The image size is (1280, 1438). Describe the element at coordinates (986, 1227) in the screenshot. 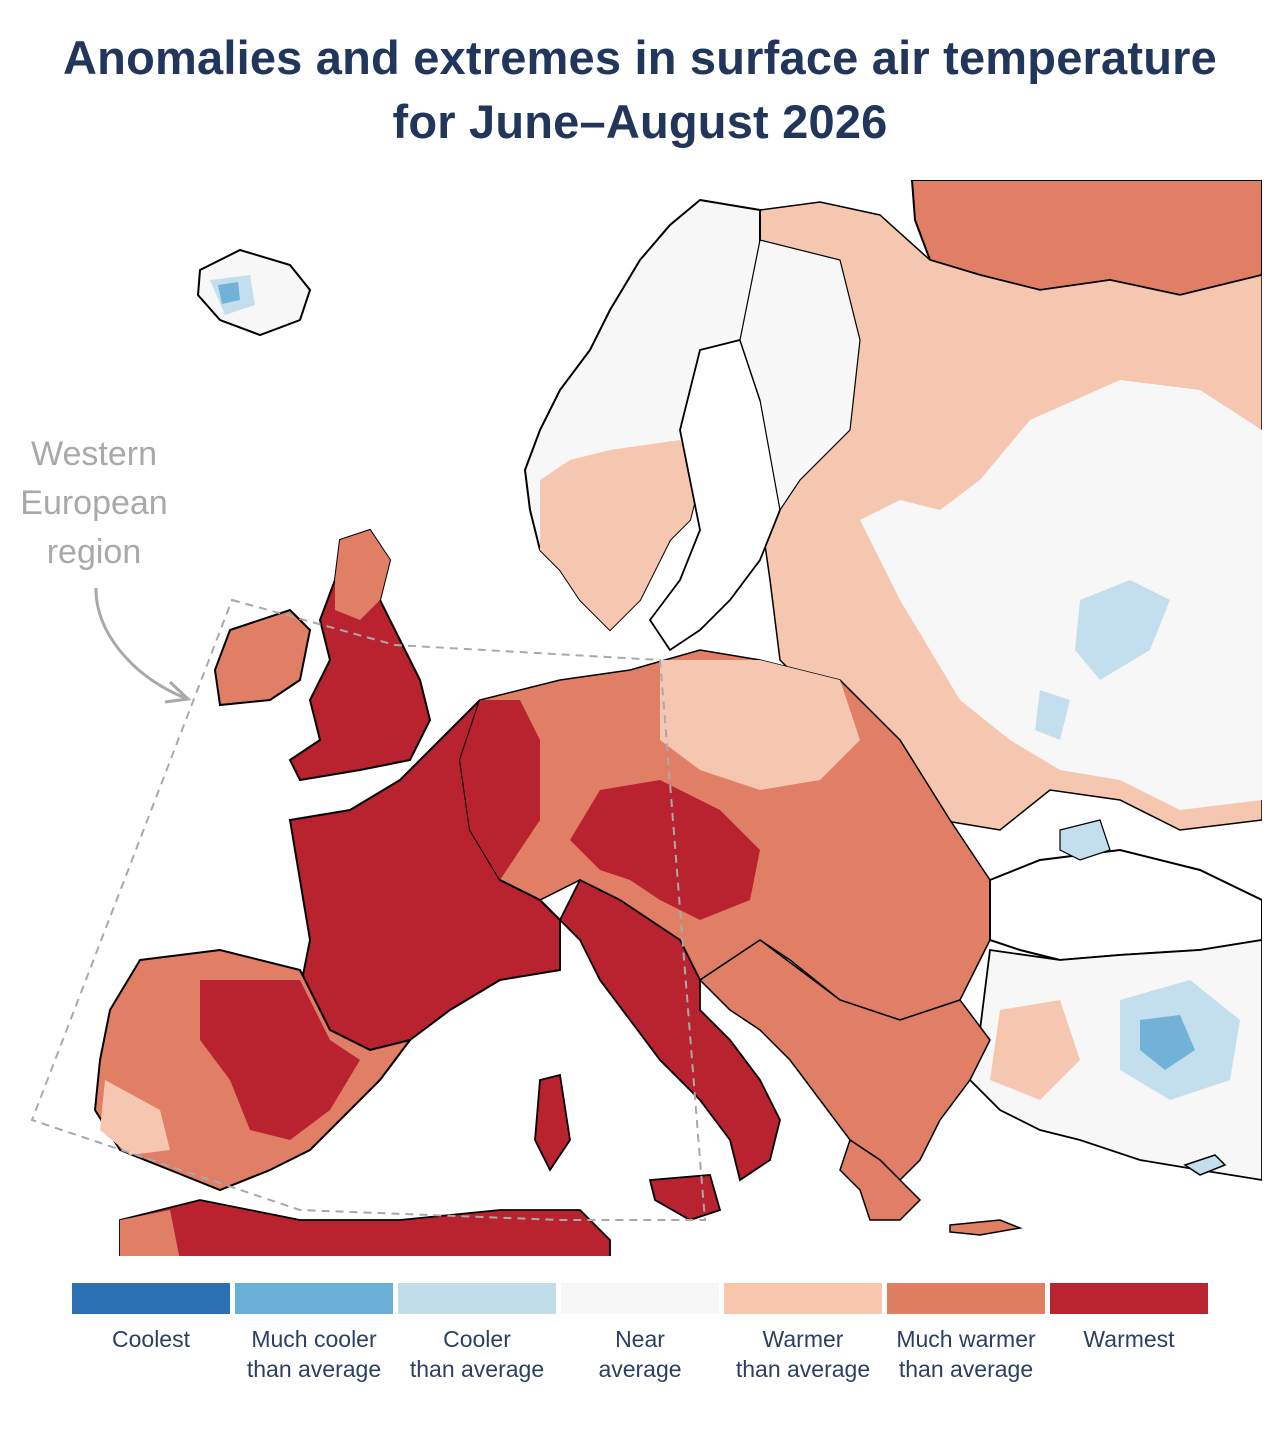

I see `land-crete` at that location.